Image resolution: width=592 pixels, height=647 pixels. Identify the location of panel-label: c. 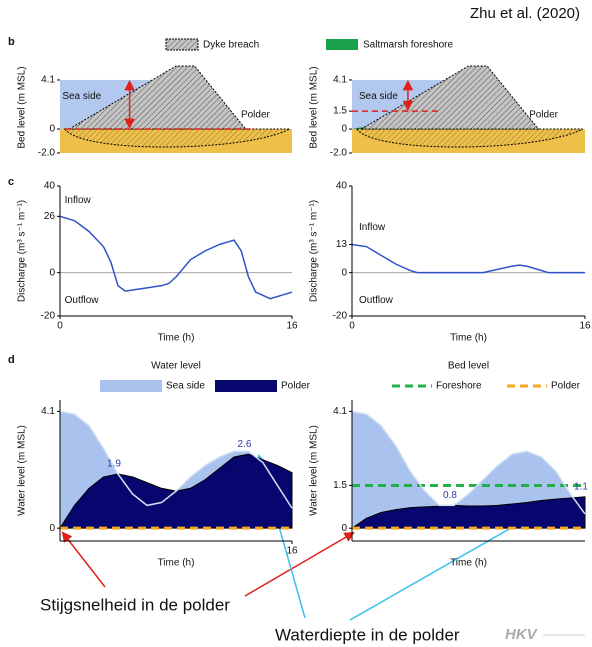
(11, 182).